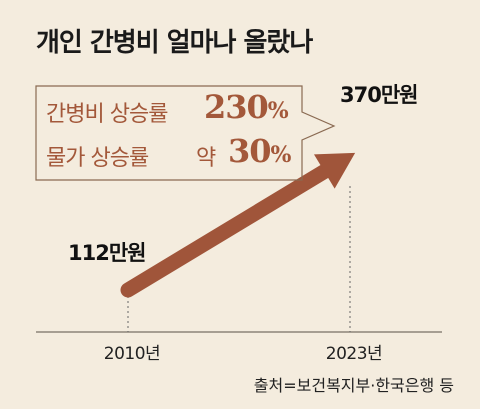 The height and width of the screenshot is (409, 480). Describe the element at coordinates (334, 170) in the screenshot. I see `series-arrow-head` at that location.